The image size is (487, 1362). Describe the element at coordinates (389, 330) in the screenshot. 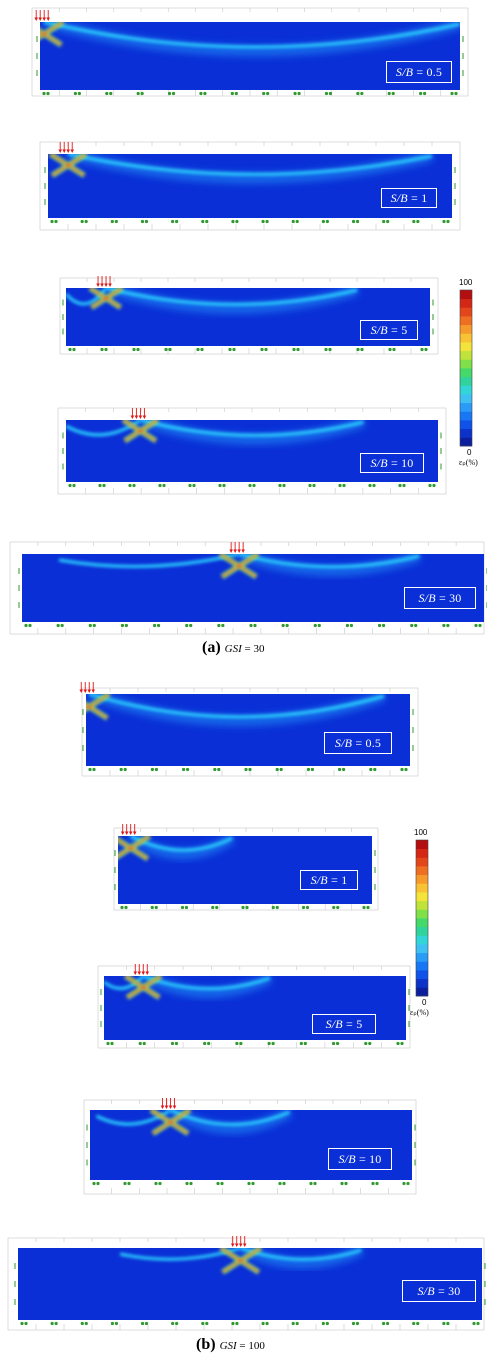

I see `sb-label-a3: S/B = 5` at that location.